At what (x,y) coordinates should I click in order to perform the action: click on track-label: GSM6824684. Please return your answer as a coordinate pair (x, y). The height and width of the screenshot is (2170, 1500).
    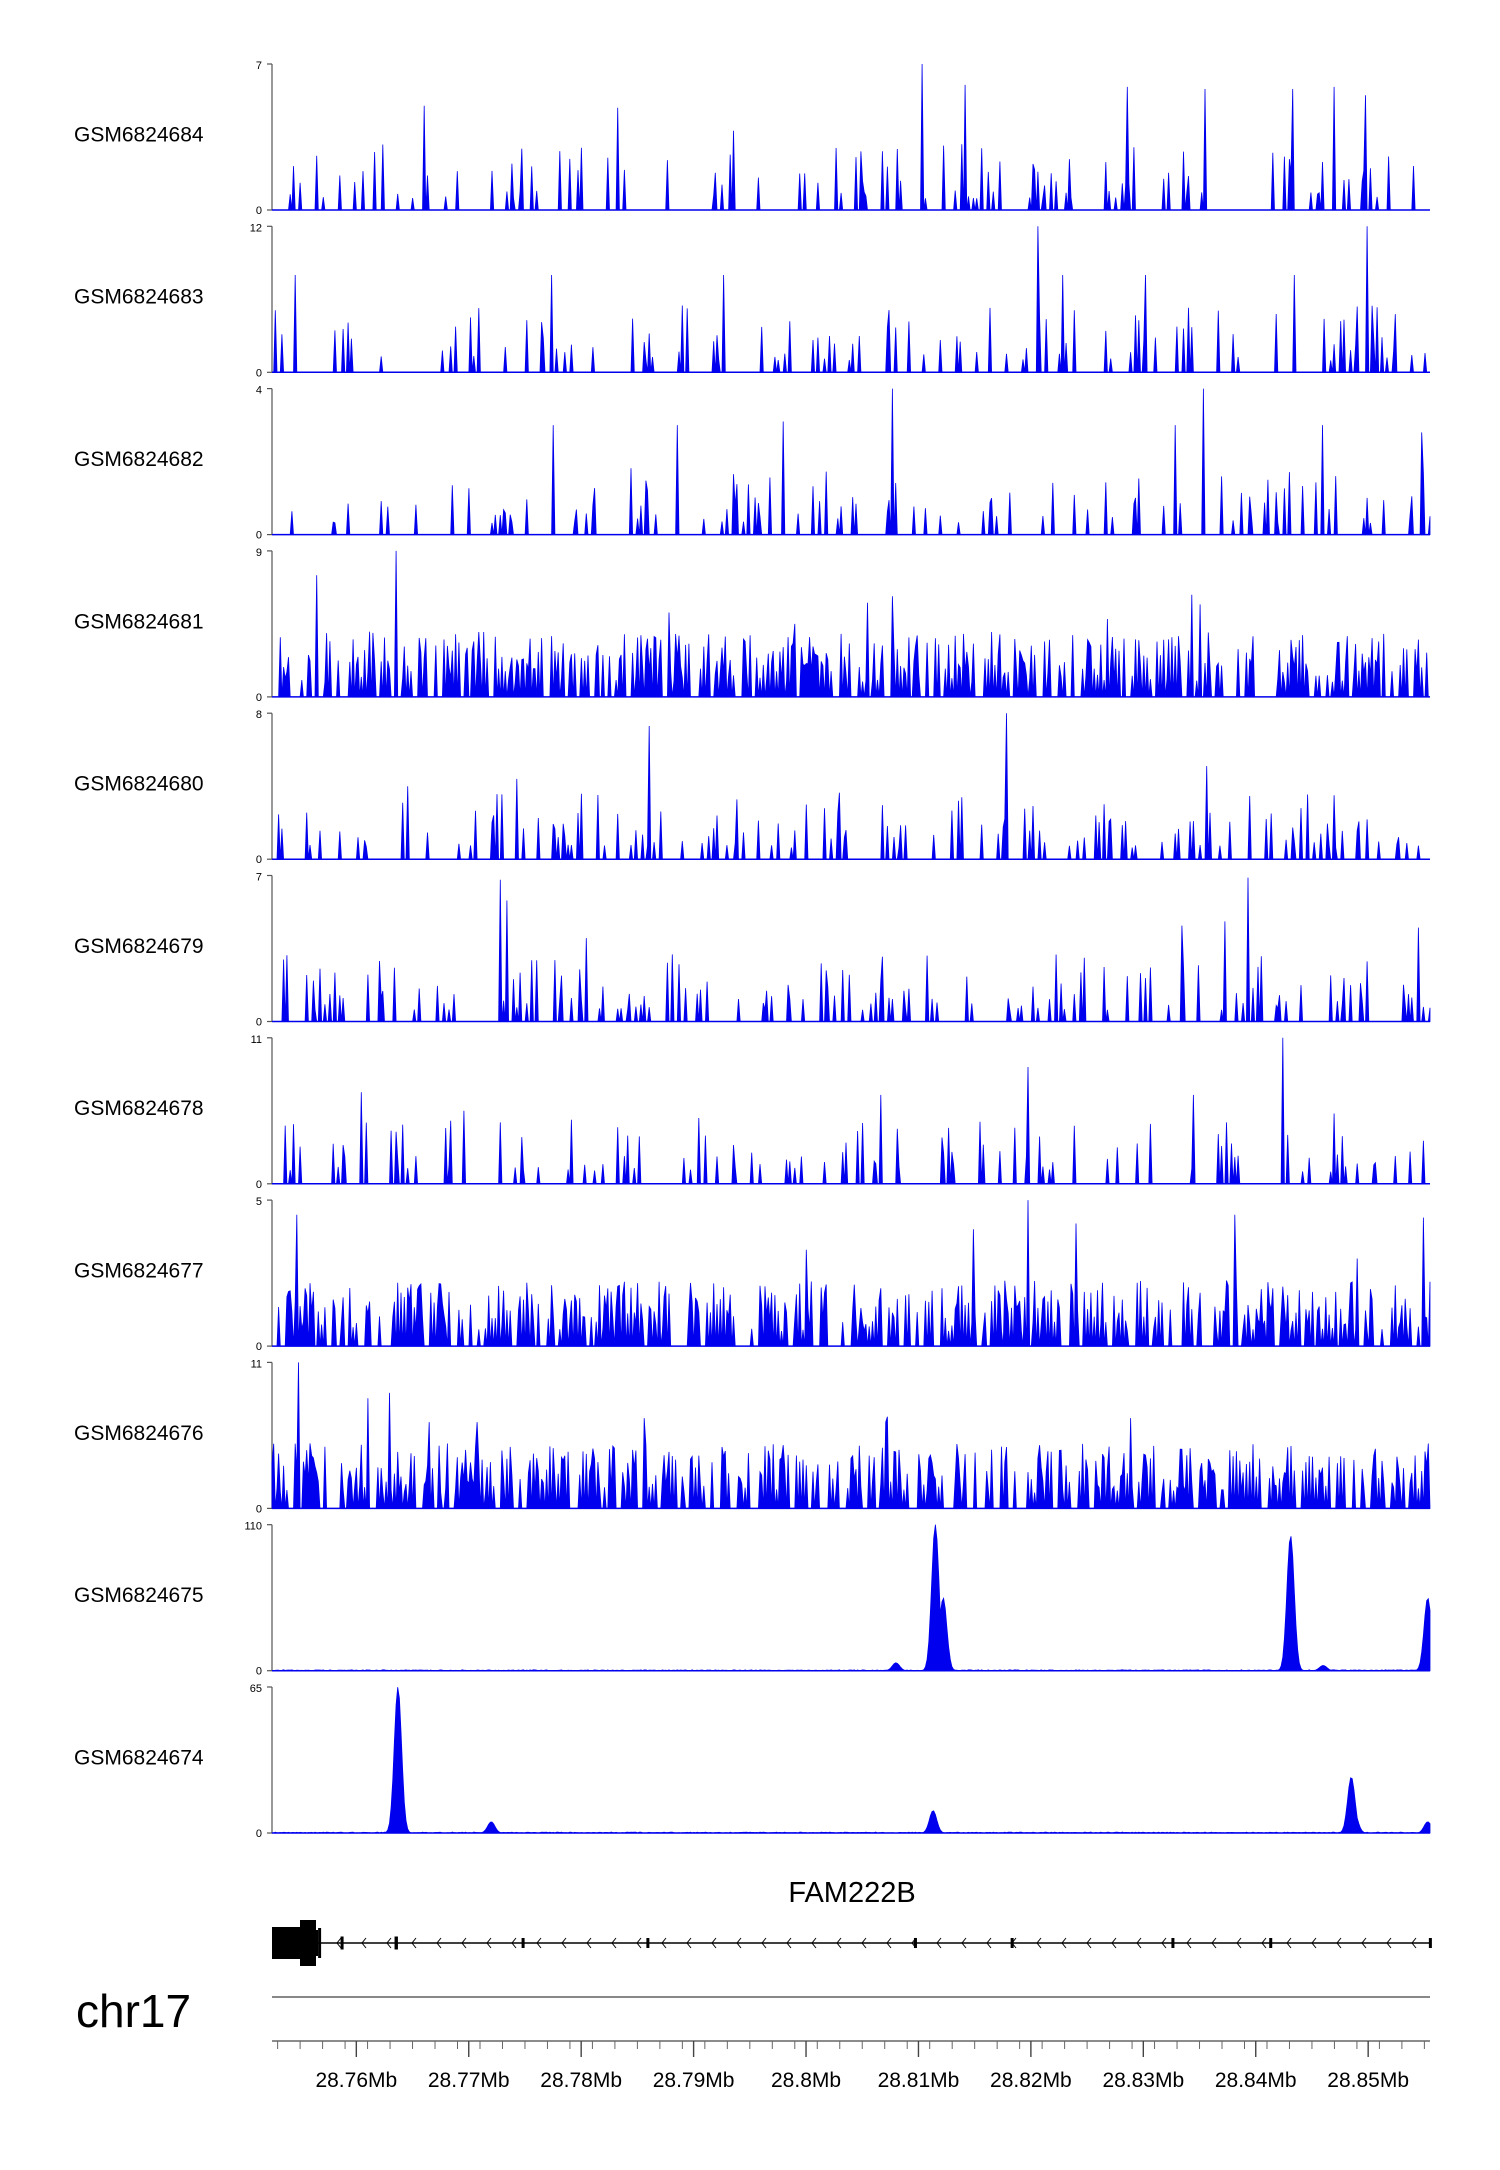
    Looking at the image, I should click on (139, 134).